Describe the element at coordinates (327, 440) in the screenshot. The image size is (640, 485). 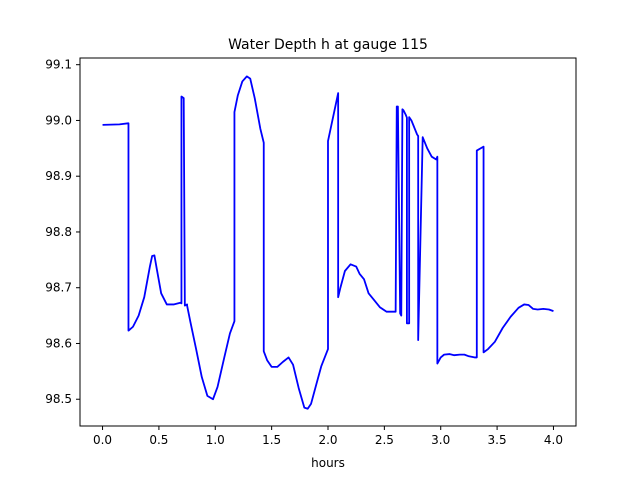
I see `x-tick-label: 2.0` at that location.